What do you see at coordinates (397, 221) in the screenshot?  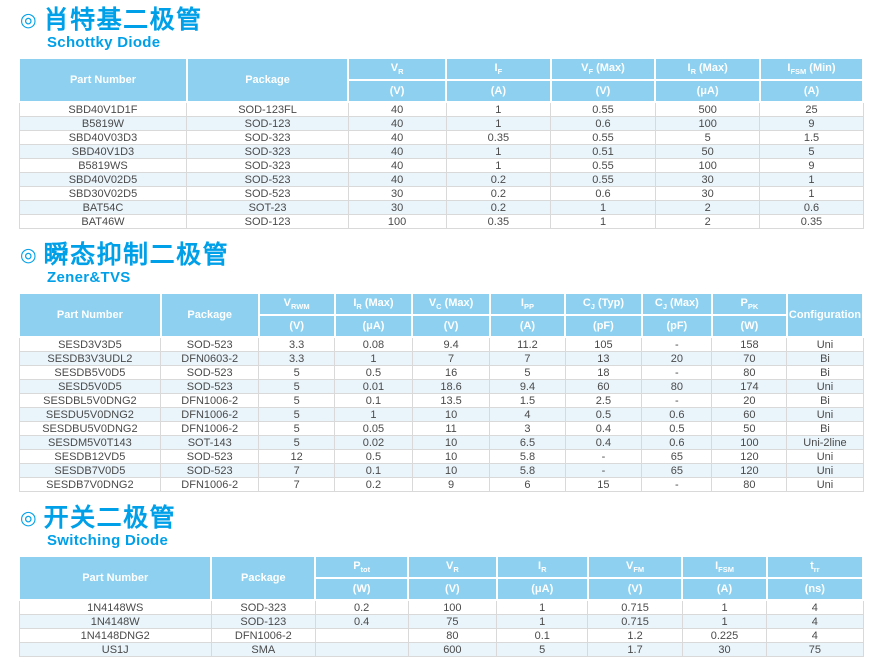 I see `table-cell: 100` at bounding box center [397, 221].